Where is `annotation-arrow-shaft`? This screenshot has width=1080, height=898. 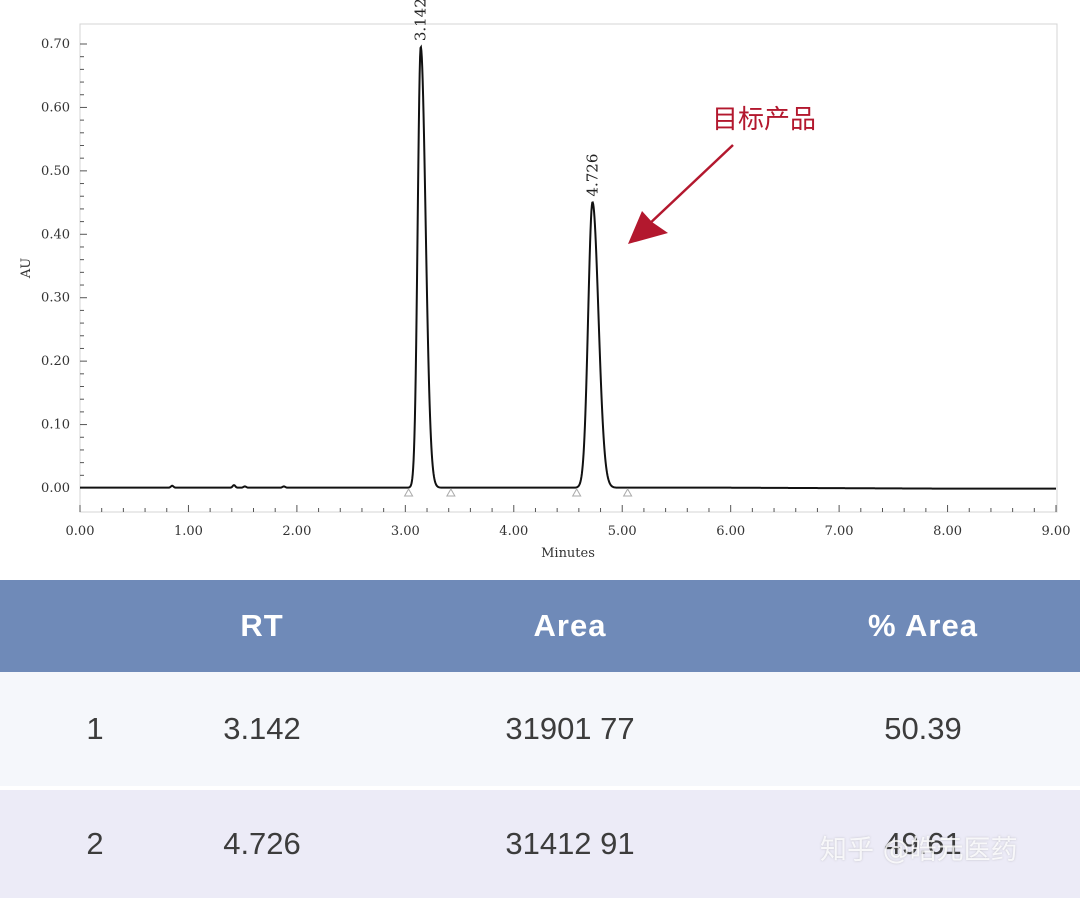
annotation-arrow-shaft is located at coordinates (689, 186).